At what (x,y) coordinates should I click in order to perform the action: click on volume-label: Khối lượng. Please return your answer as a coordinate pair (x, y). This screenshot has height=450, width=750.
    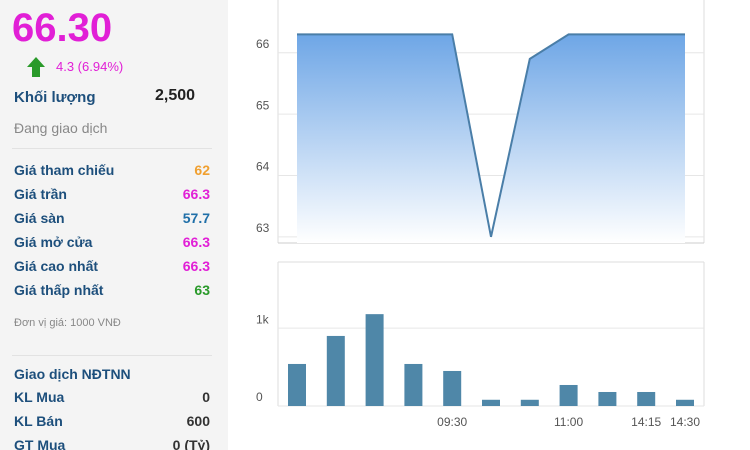
    Looking at the image, I should click on (55, 97).